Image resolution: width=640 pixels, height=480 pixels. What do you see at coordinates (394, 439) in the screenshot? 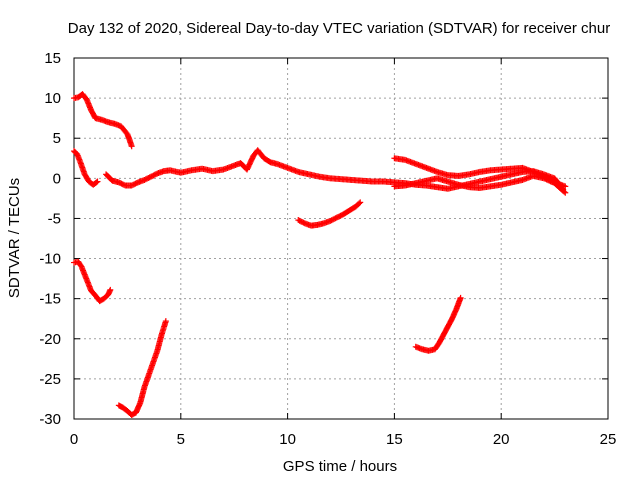
I see `x-tick-label: 15` at bounding box center [394, 439].